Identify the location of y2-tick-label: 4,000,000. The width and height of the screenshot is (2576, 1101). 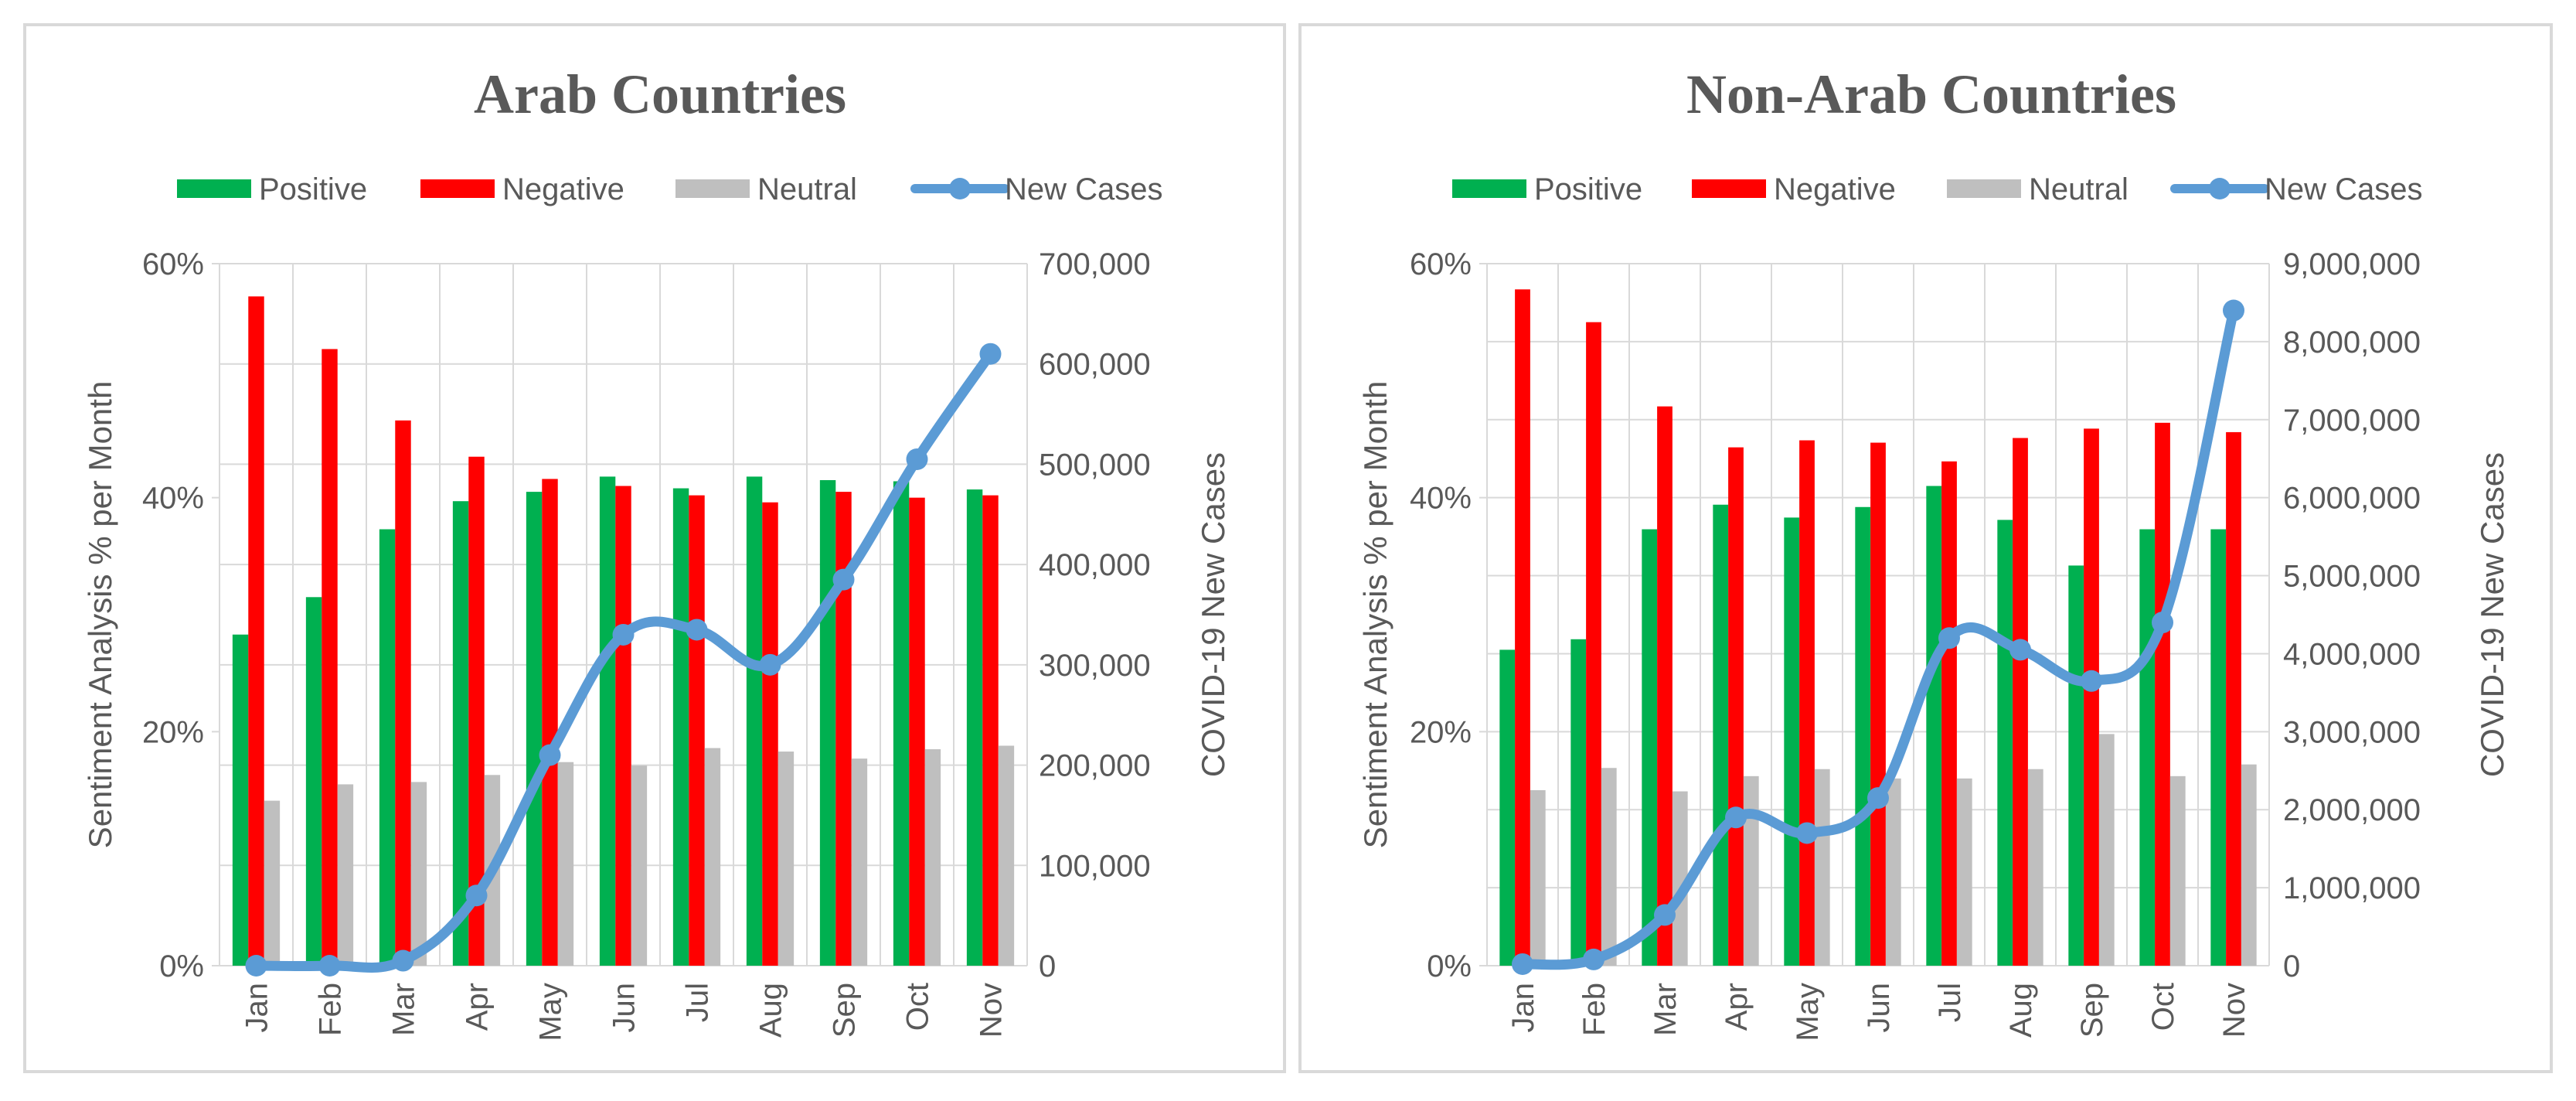
(2352, 654).